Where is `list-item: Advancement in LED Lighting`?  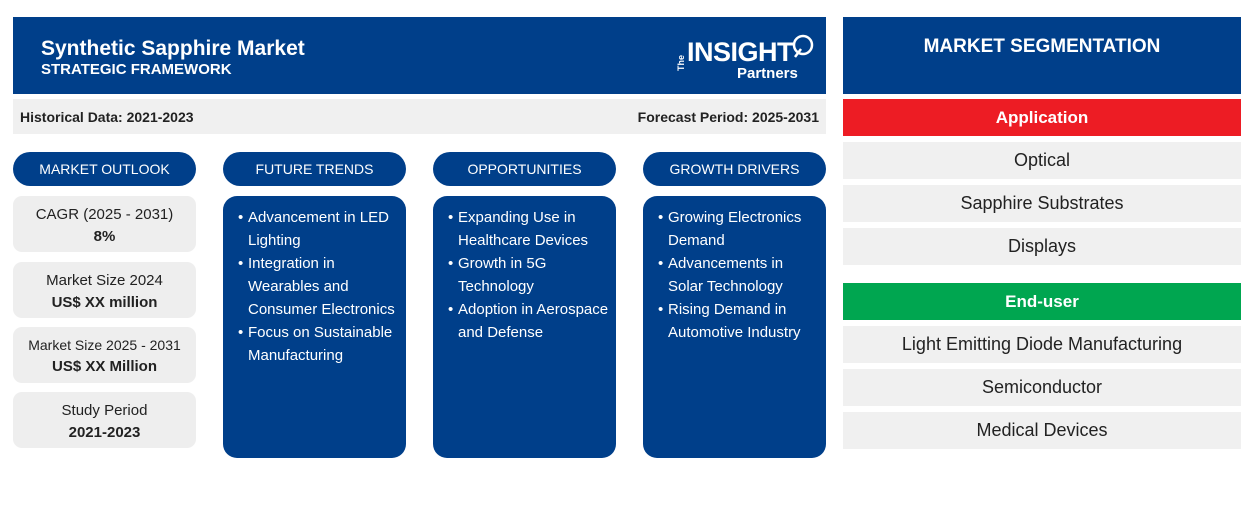
list-item: Advancement in LED Lighting is located at coordinates (319, 229).